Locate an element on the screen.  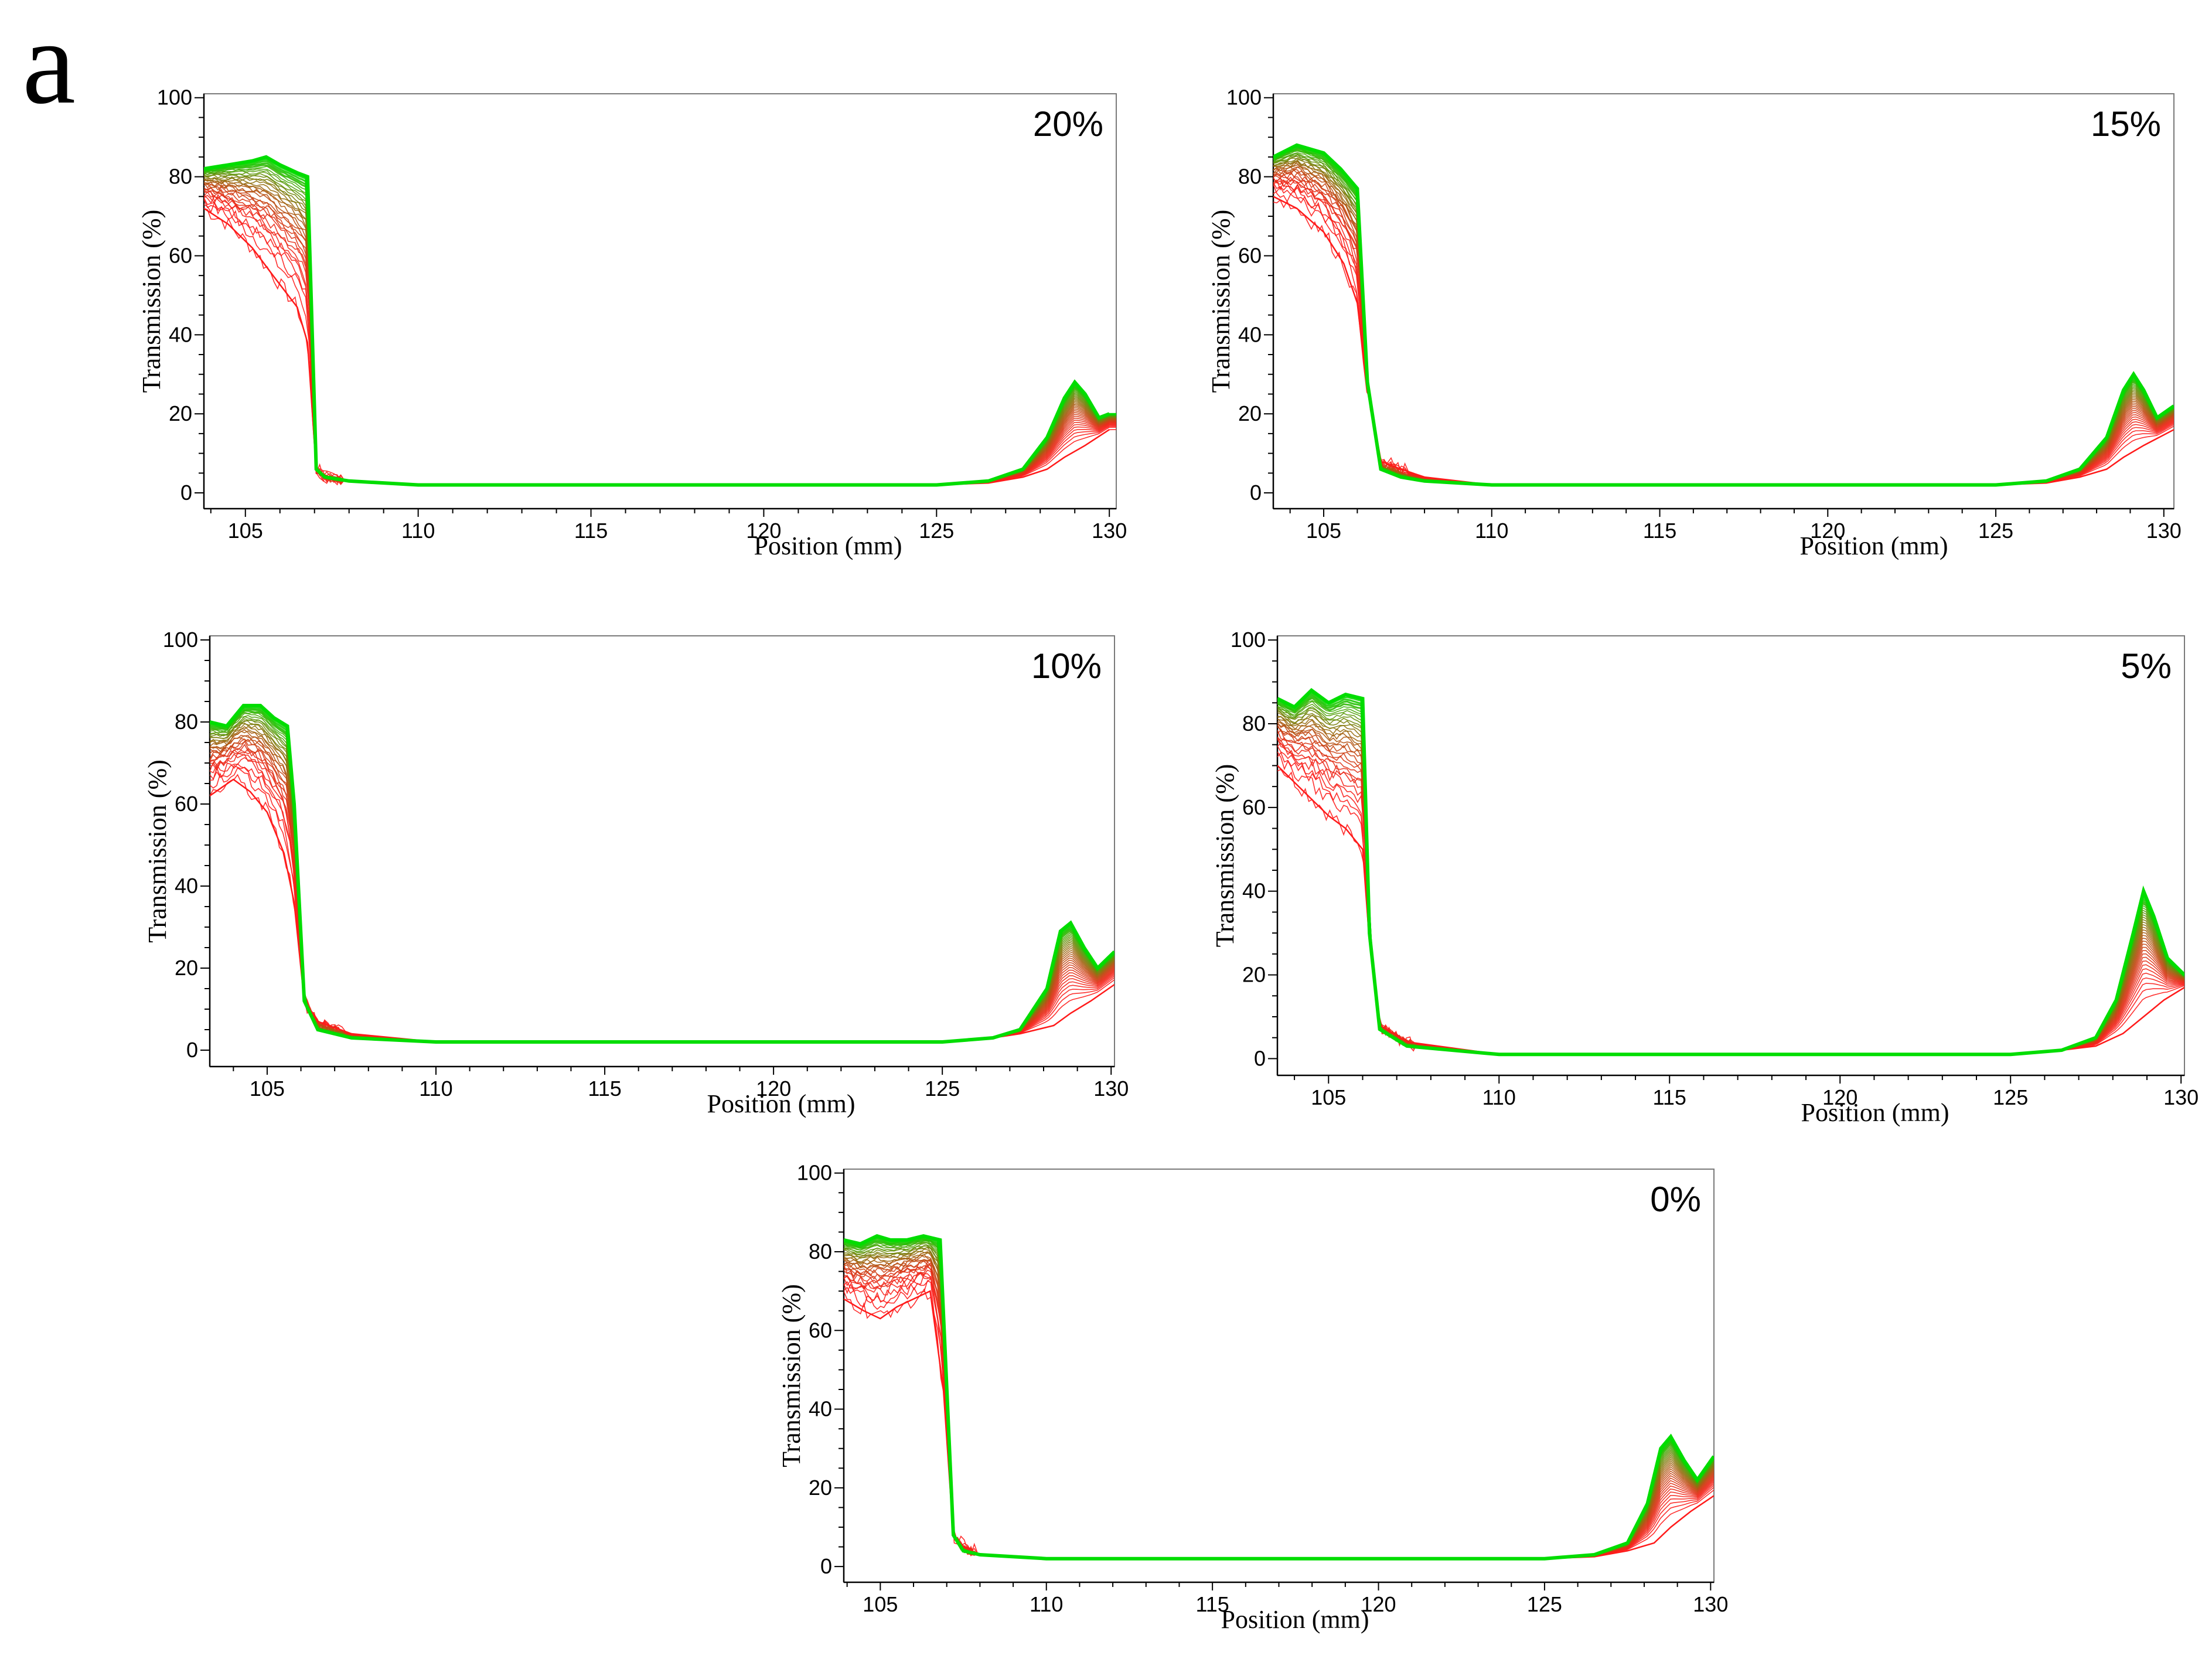
concentration-label: 10% is located at coordinates (1066, 666).